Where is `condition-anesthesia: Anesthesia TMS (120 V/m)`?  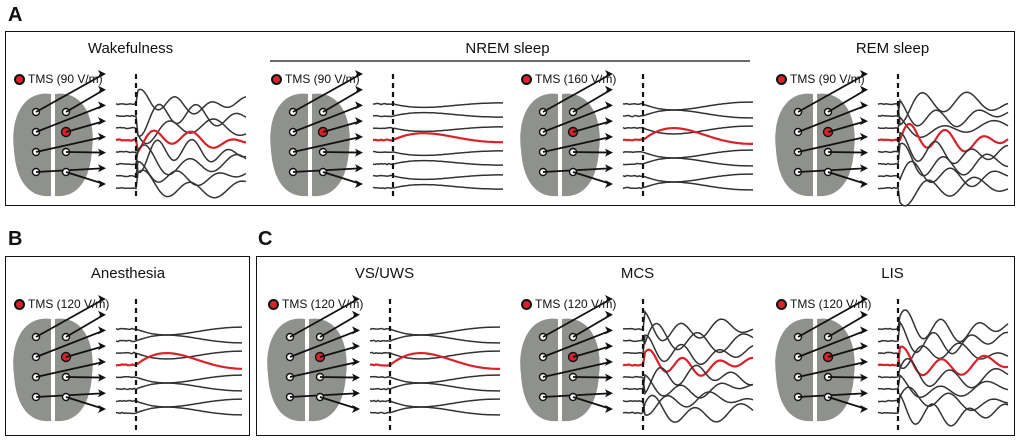 condition-anesthesia: Anesthesia TMS (120 V/m) is located at coordinates (128, 347).